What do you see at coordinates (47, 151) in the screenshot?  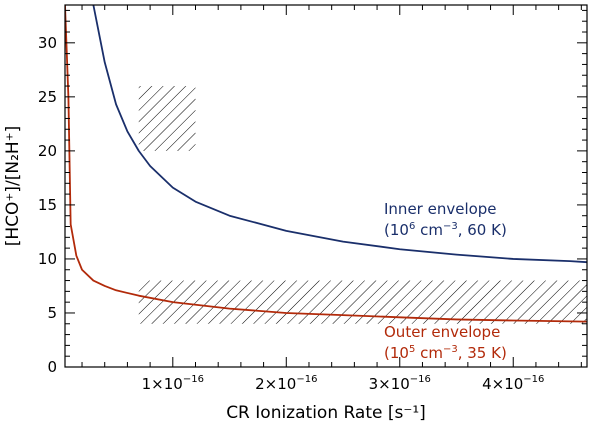 I see `y-tick-label: 20` at bounding box center [47, 151].